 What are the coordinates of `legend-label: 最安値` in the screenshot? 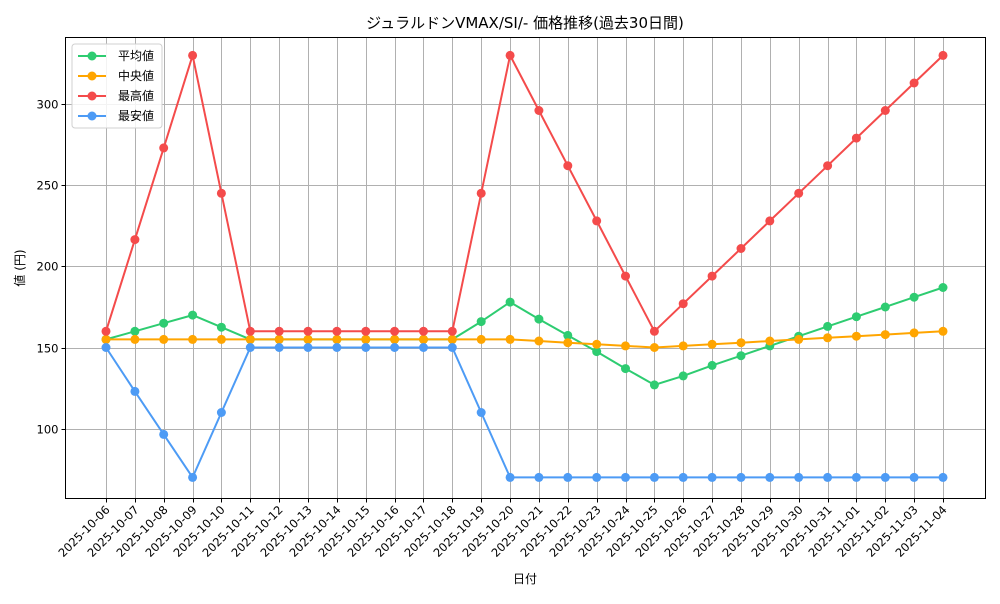 It's located at (136, 115).